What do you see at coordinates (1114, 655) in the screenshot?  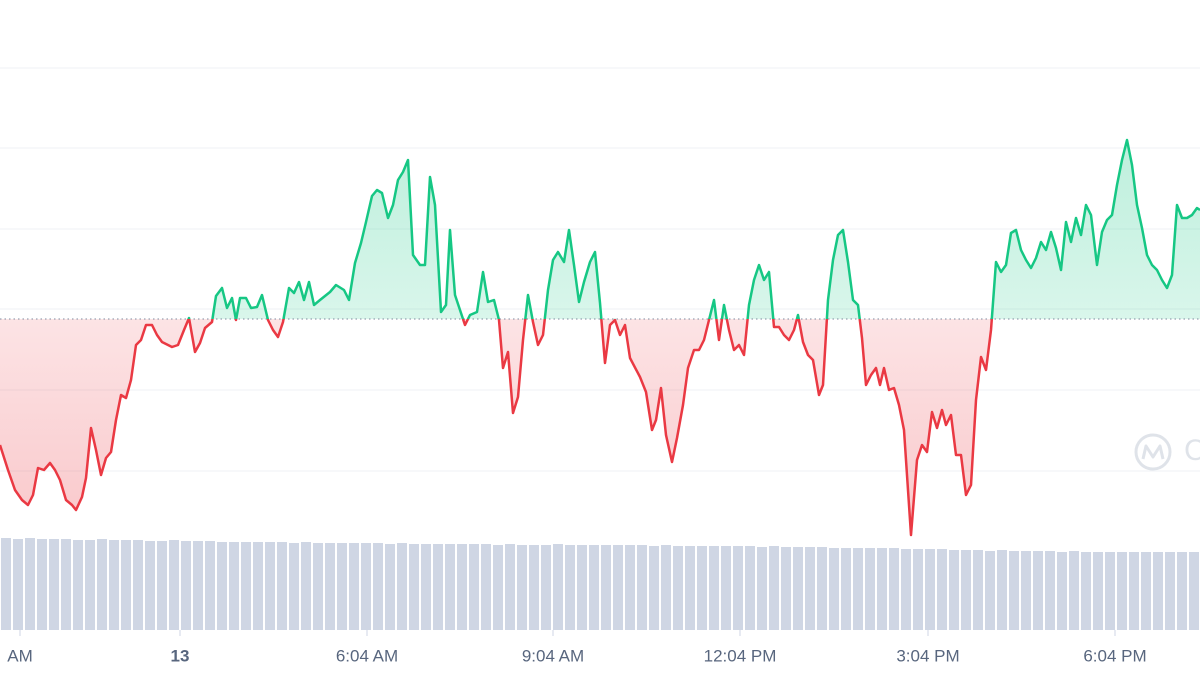 I see `x-tick-label: 6:04 PM` at bounding box center [1114, 655].